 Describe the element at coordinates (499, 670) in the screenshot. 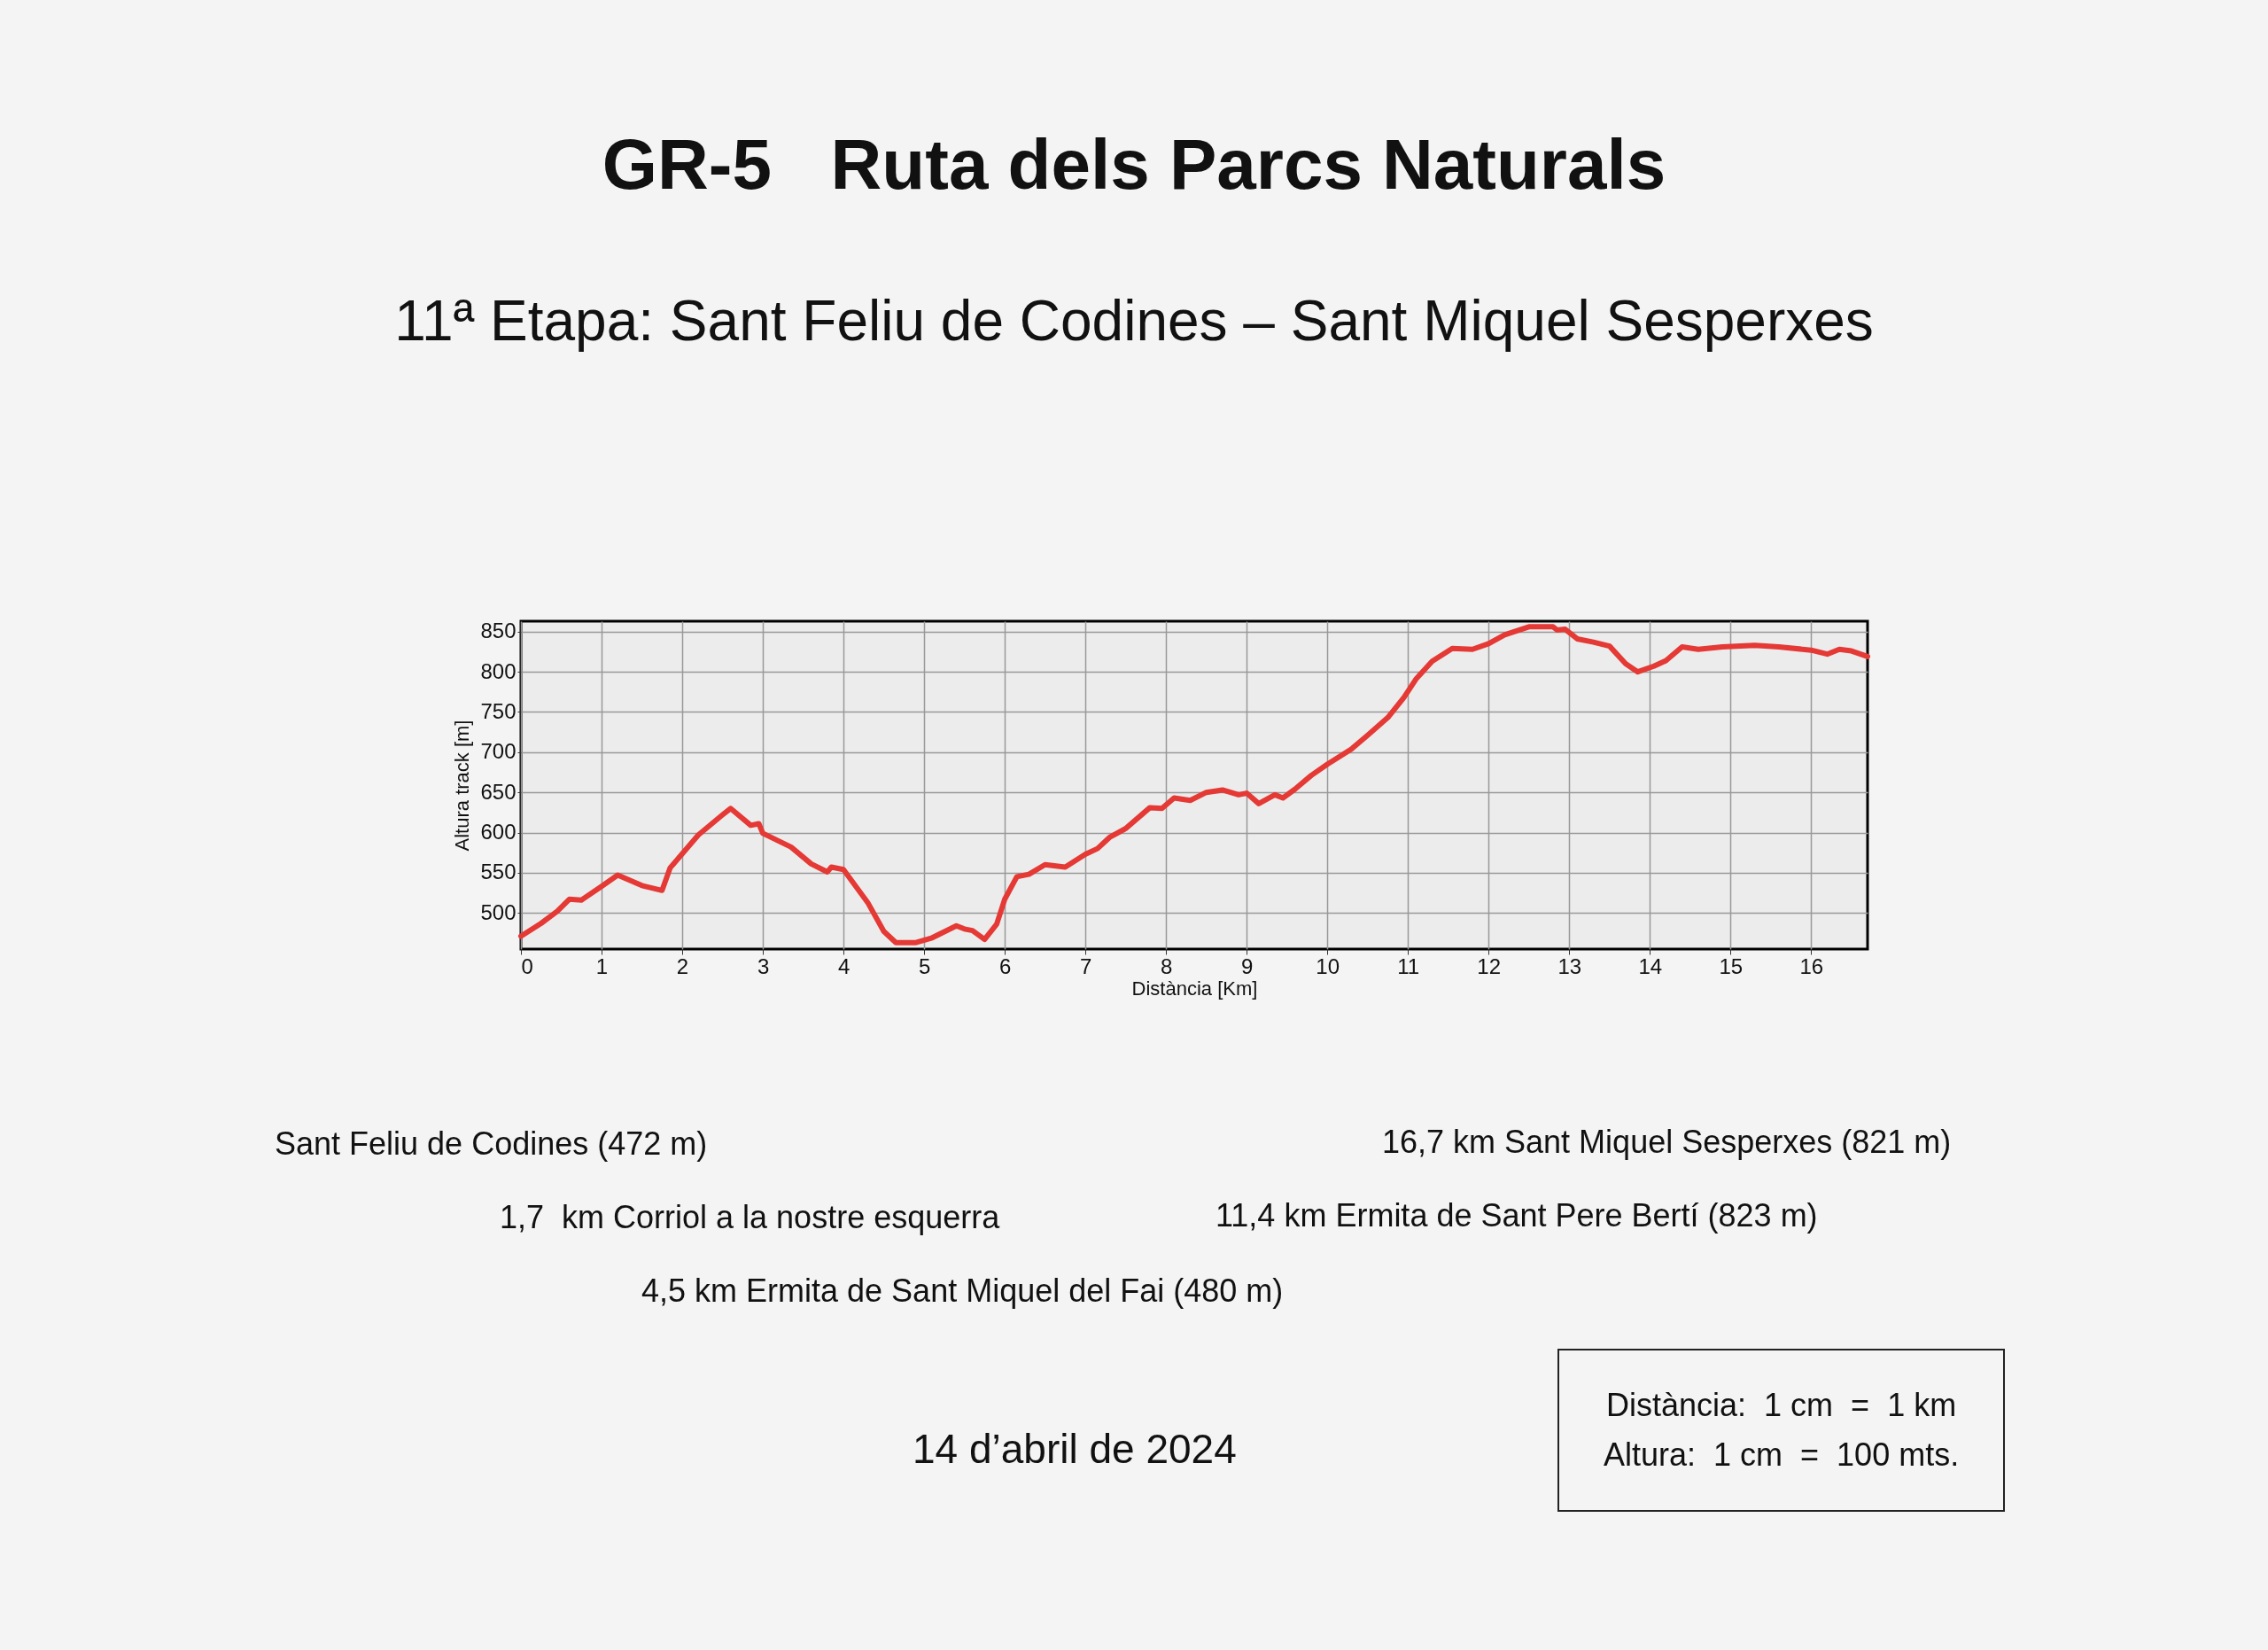

I see `y-tick-label: 800` at that location.